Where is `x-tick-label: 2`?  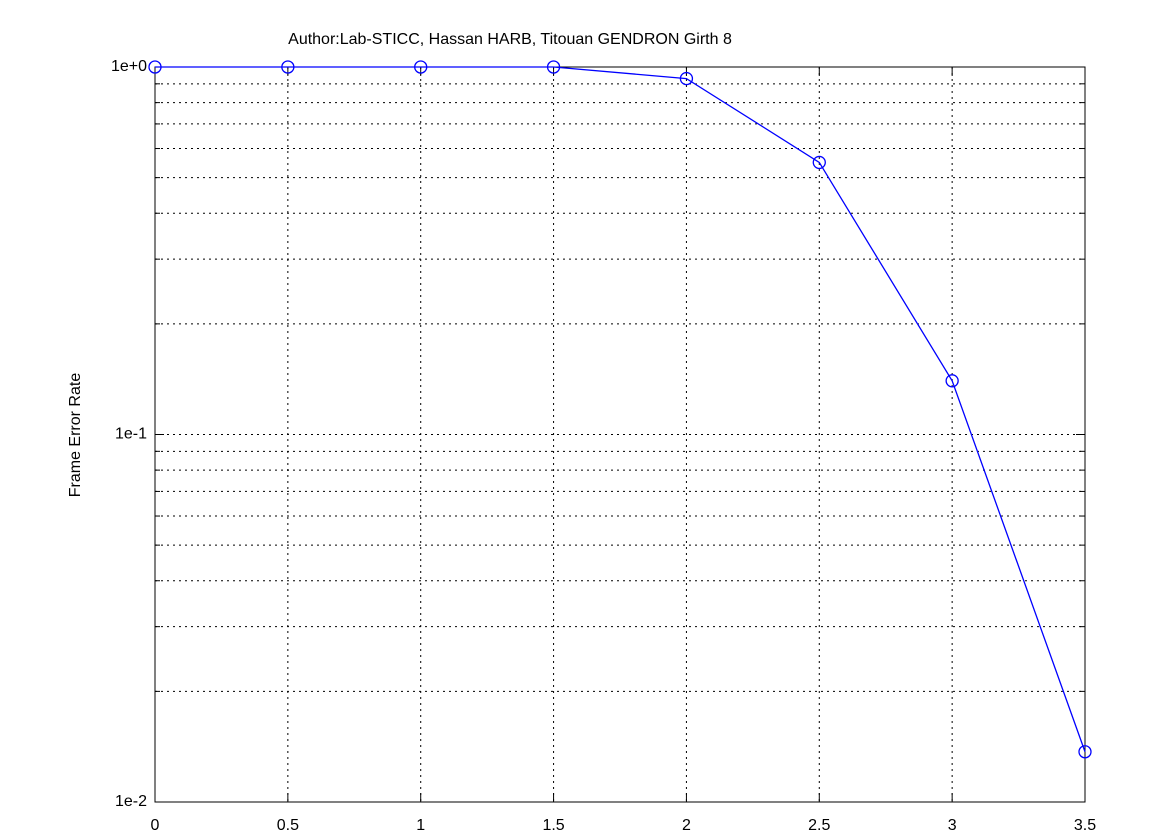 x-tick-label: 2 is located at coordinates (686, 825).